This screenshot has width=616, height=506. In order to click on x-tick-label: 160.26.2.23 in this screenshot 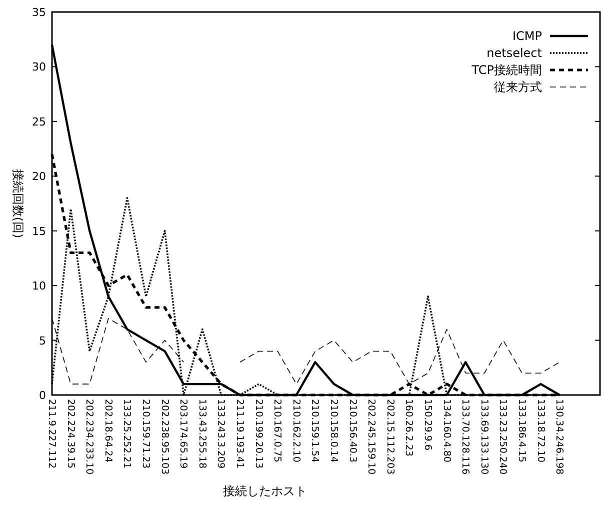, I will do `click(408, 427)`.